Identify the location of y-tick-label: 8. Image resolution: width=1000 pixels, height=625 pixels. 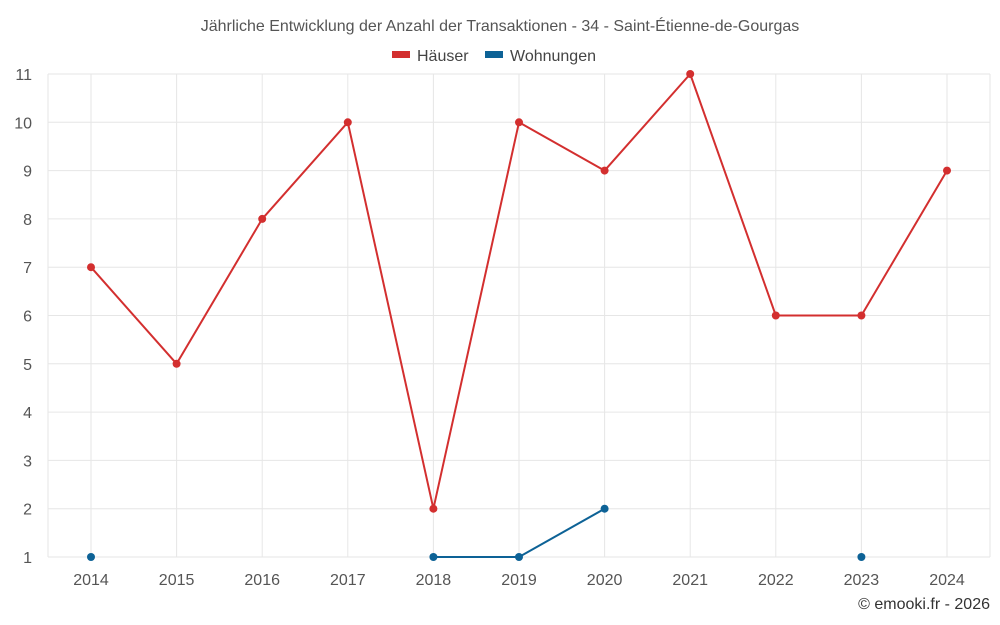
(27, 220).